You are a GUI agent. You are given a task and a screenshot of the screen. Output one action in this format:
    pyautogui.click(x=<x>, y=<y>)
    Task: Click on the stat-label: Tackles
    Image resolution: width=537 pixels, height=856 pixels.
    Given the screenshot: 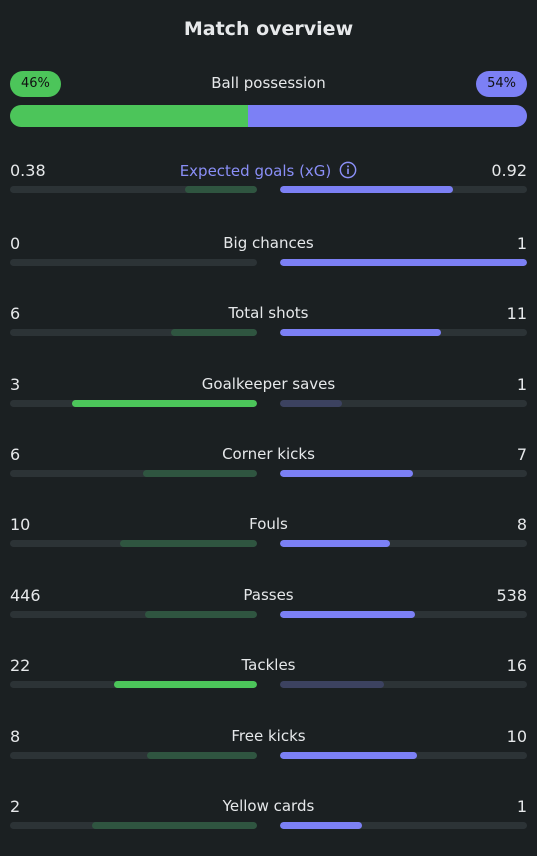 What is the action you would take?
    pyautogui.click(x=268, y=665)
    